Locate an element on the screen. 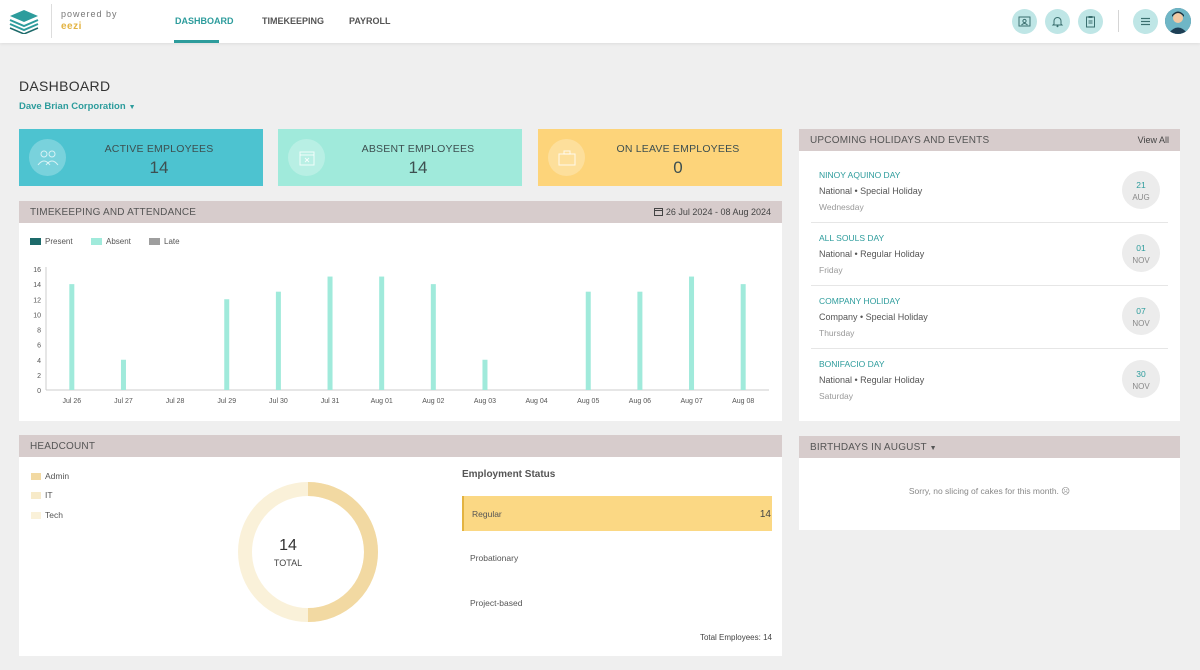 The width and height of the screenshot is (1200, 670). holiday-name: COMPANY HOLIDAY is located at coordinates (860, 301).